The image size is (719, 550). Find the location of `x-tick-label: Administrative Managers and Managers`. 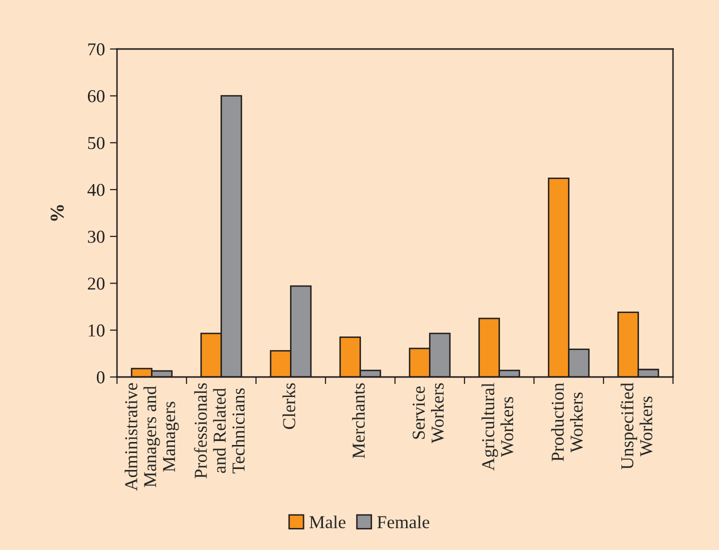

x-tick-label: Administrative Managers and Managers is located at coordinates (151, 437).